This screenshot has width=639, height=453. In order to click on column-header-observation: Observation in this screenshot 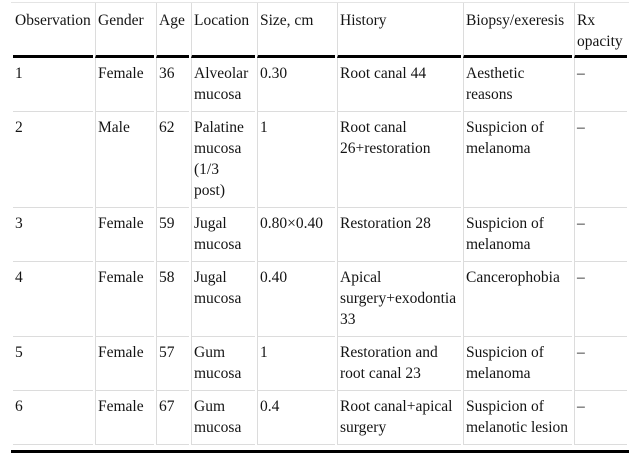, I will do `click(53, 30)`.